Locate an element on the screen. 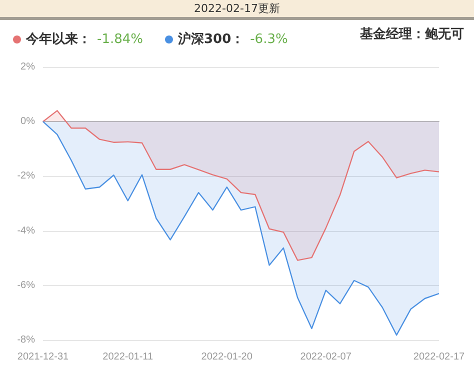  y-tick-label: 0% is located at coordinates (28, 122).